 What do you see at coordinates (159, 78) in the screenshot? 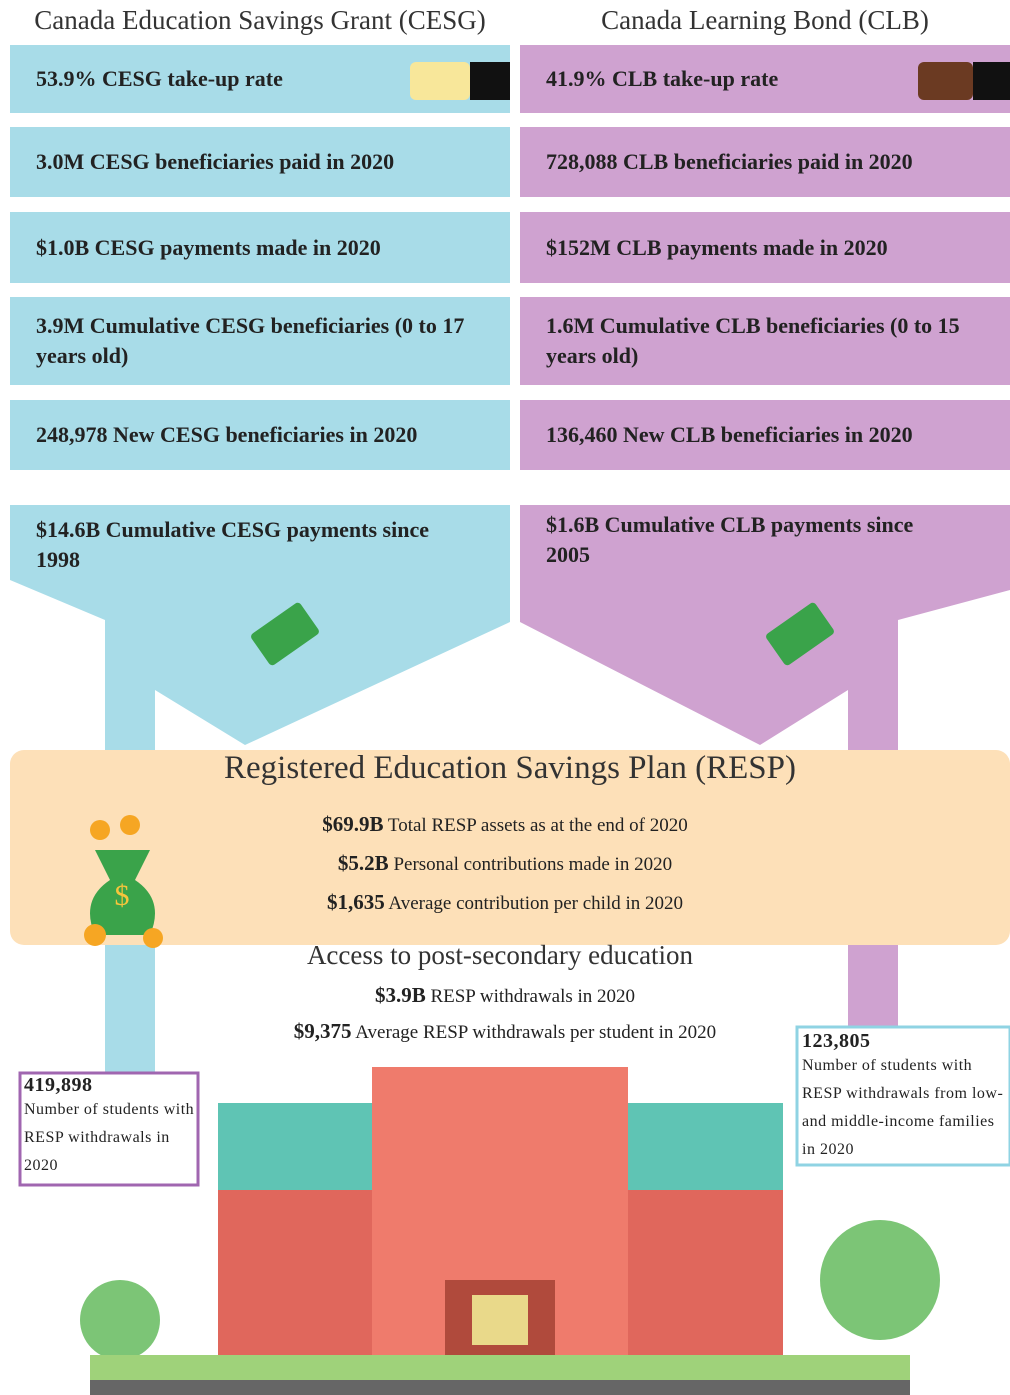
I see `cesg-stat: 53.9% CESG take-up rate` at bounding box center [159, 78].